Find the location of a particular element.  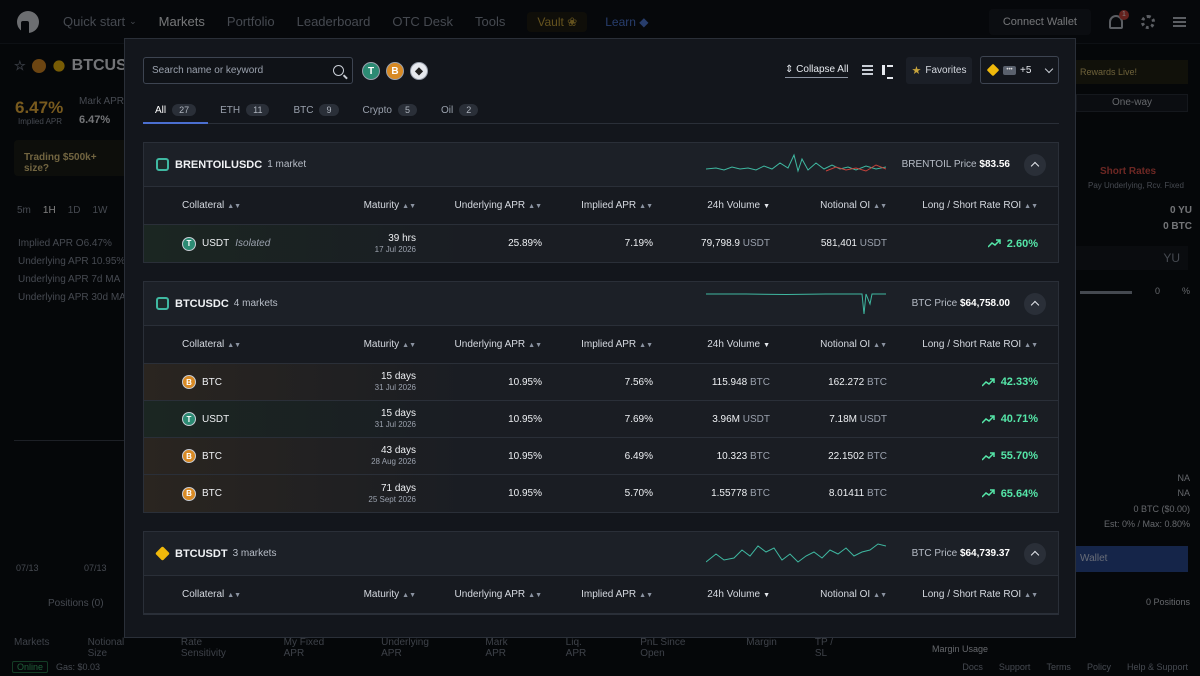

tab-crypto: Crypto 5 is located at coordinates (390, 114).